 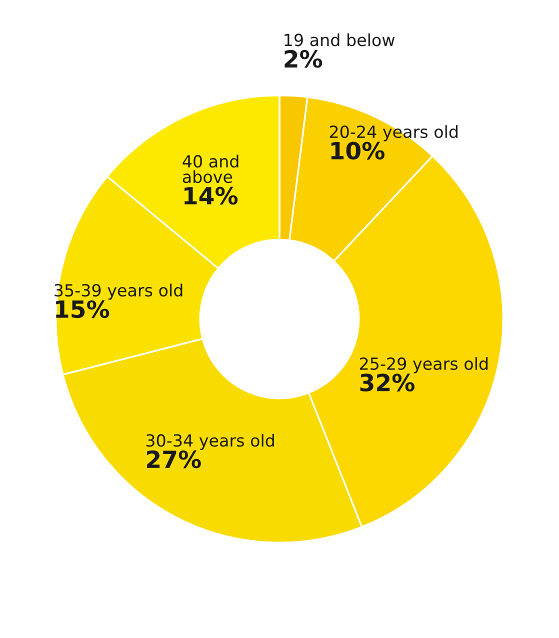 What do you see at coordinates (210, 442) in the screenshot?
I see `slice-label: 30-34 years old` at bounding box center [210, 442].